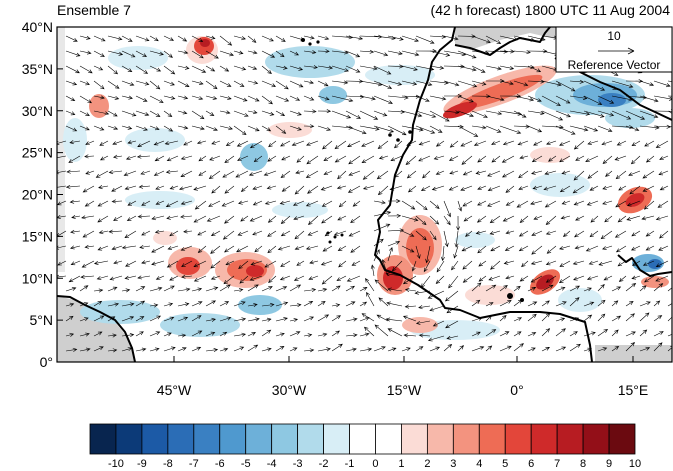 This screenshot has width=673, height=471. What do you see at coordinates (96, 328) in the screenshot?
I see `coastline-south-america` at bounding box center [96, 328].